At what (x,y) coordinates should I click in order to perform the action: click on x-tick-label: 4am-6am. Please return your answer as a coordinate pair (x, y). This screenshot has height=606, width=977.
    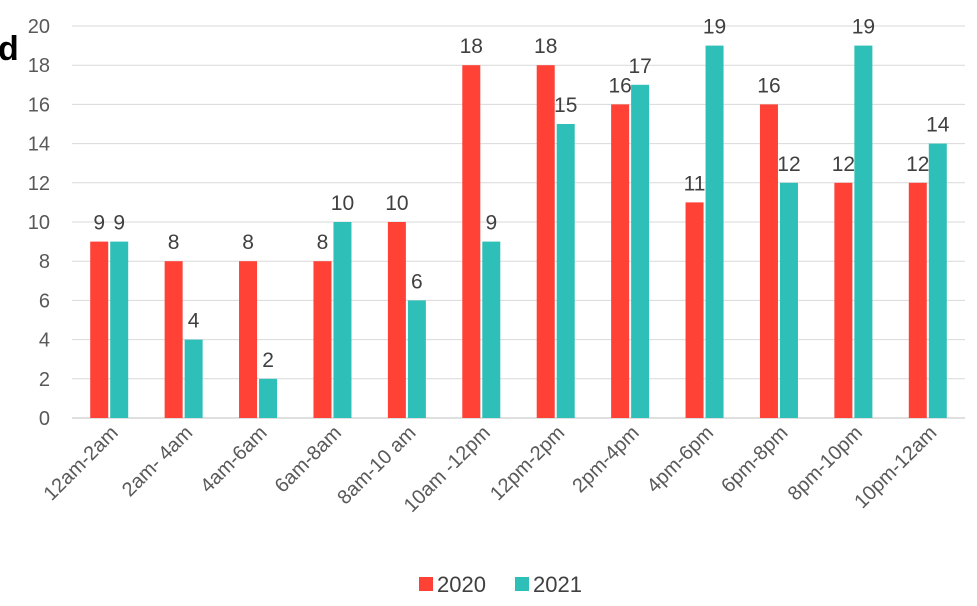
    Looking at the image, I should click on (233, 459).